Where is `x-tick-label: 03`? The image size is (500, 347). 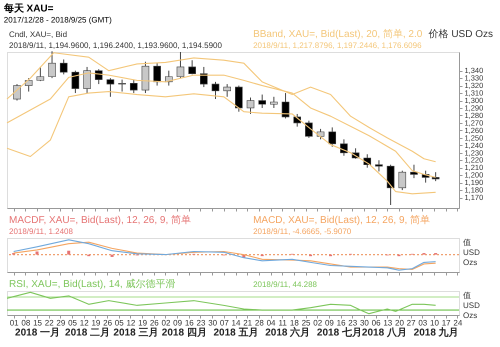
x-tick-label: 03 is located at coordinates (423, 323).